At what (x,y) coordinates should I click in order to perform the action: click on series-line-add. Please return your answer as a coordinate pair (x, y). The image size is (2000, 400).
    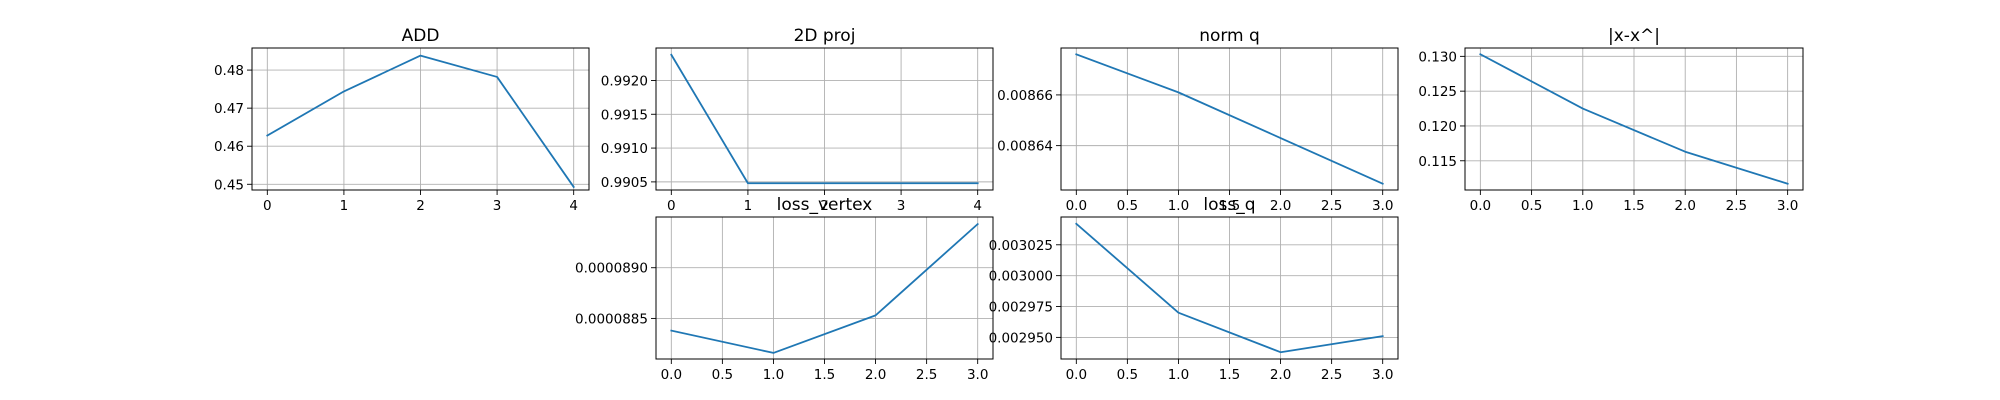
    Looking at the image, I should click on (420, 121).